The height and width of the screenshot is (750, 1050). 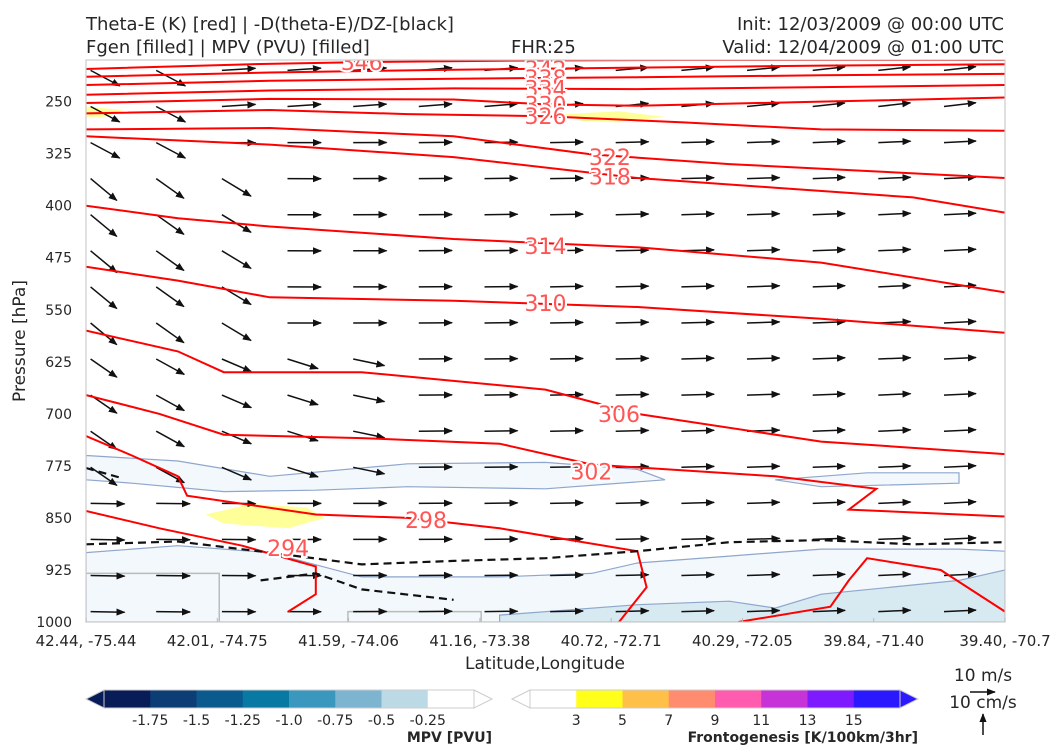 What do you see at coordinates (94, 699) in the screenshot?
I see `mpv-colorbar-extend-left` at bounding box center [94, 699].